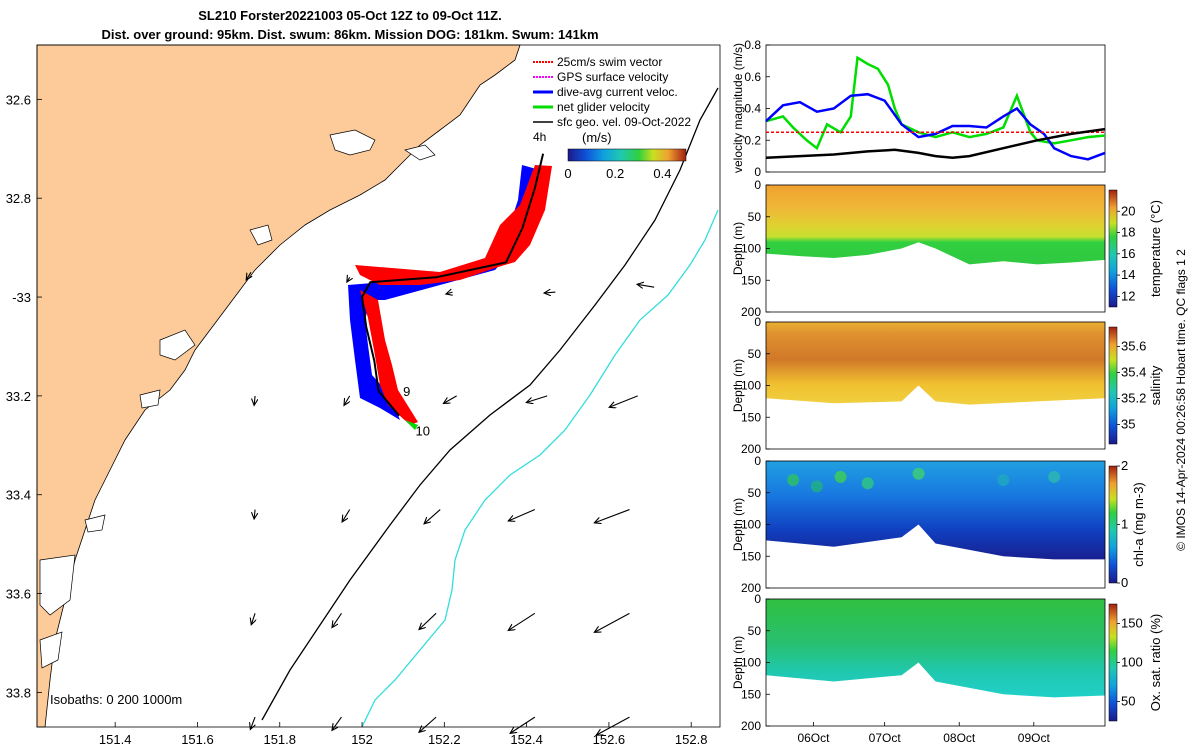 This screenshot has height=750, width=1200. I want to click on section-colorbar-label: Ox. sat. ratio (%), so click(1155, 663).